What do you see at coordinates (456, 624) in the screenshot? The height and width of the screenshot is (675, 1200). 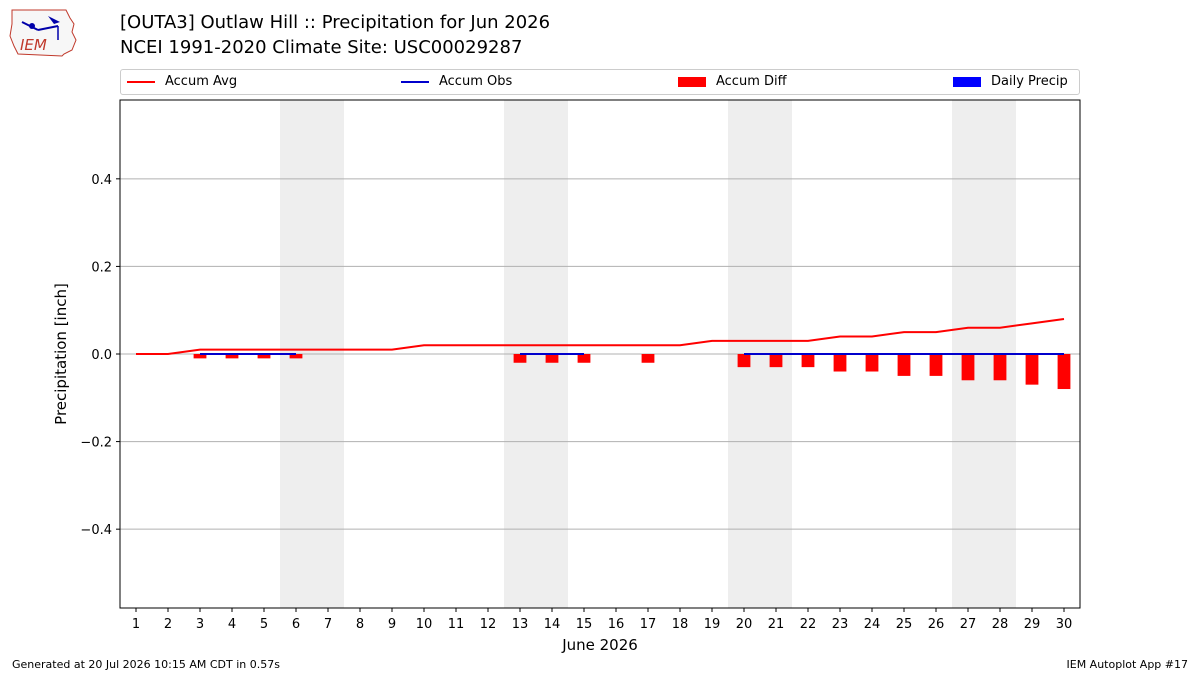 I see `x-tick-label: 11` at bounding box center [456, 624].